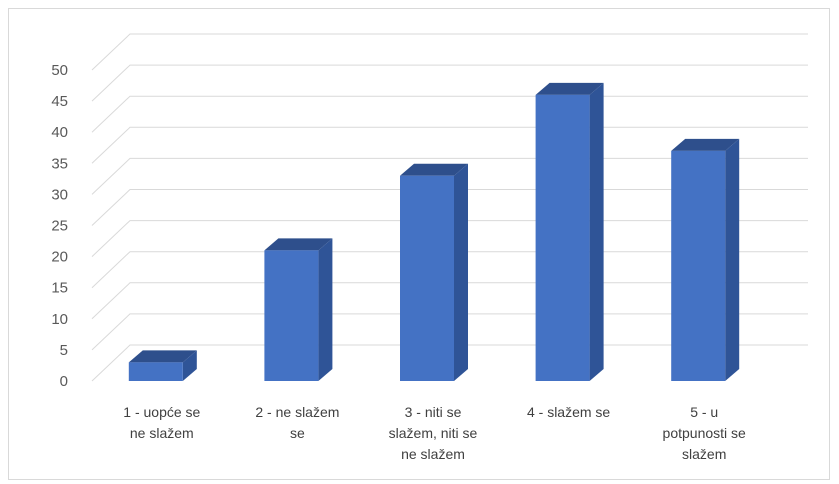 The width and height of the screenshot is (839, 484). What do you see at coordinates (297, 412) in the screenshot?
I see `x-tick-label: 2 - ne slažem` at bounding box center [297, 412].